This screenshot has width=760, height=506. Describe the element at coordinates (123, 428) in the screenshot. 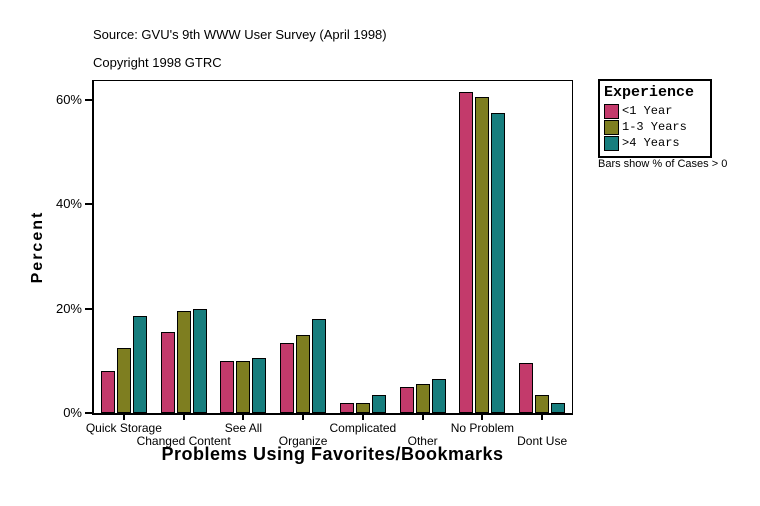

I see `x-tick-label: Quick Storage` at that location.